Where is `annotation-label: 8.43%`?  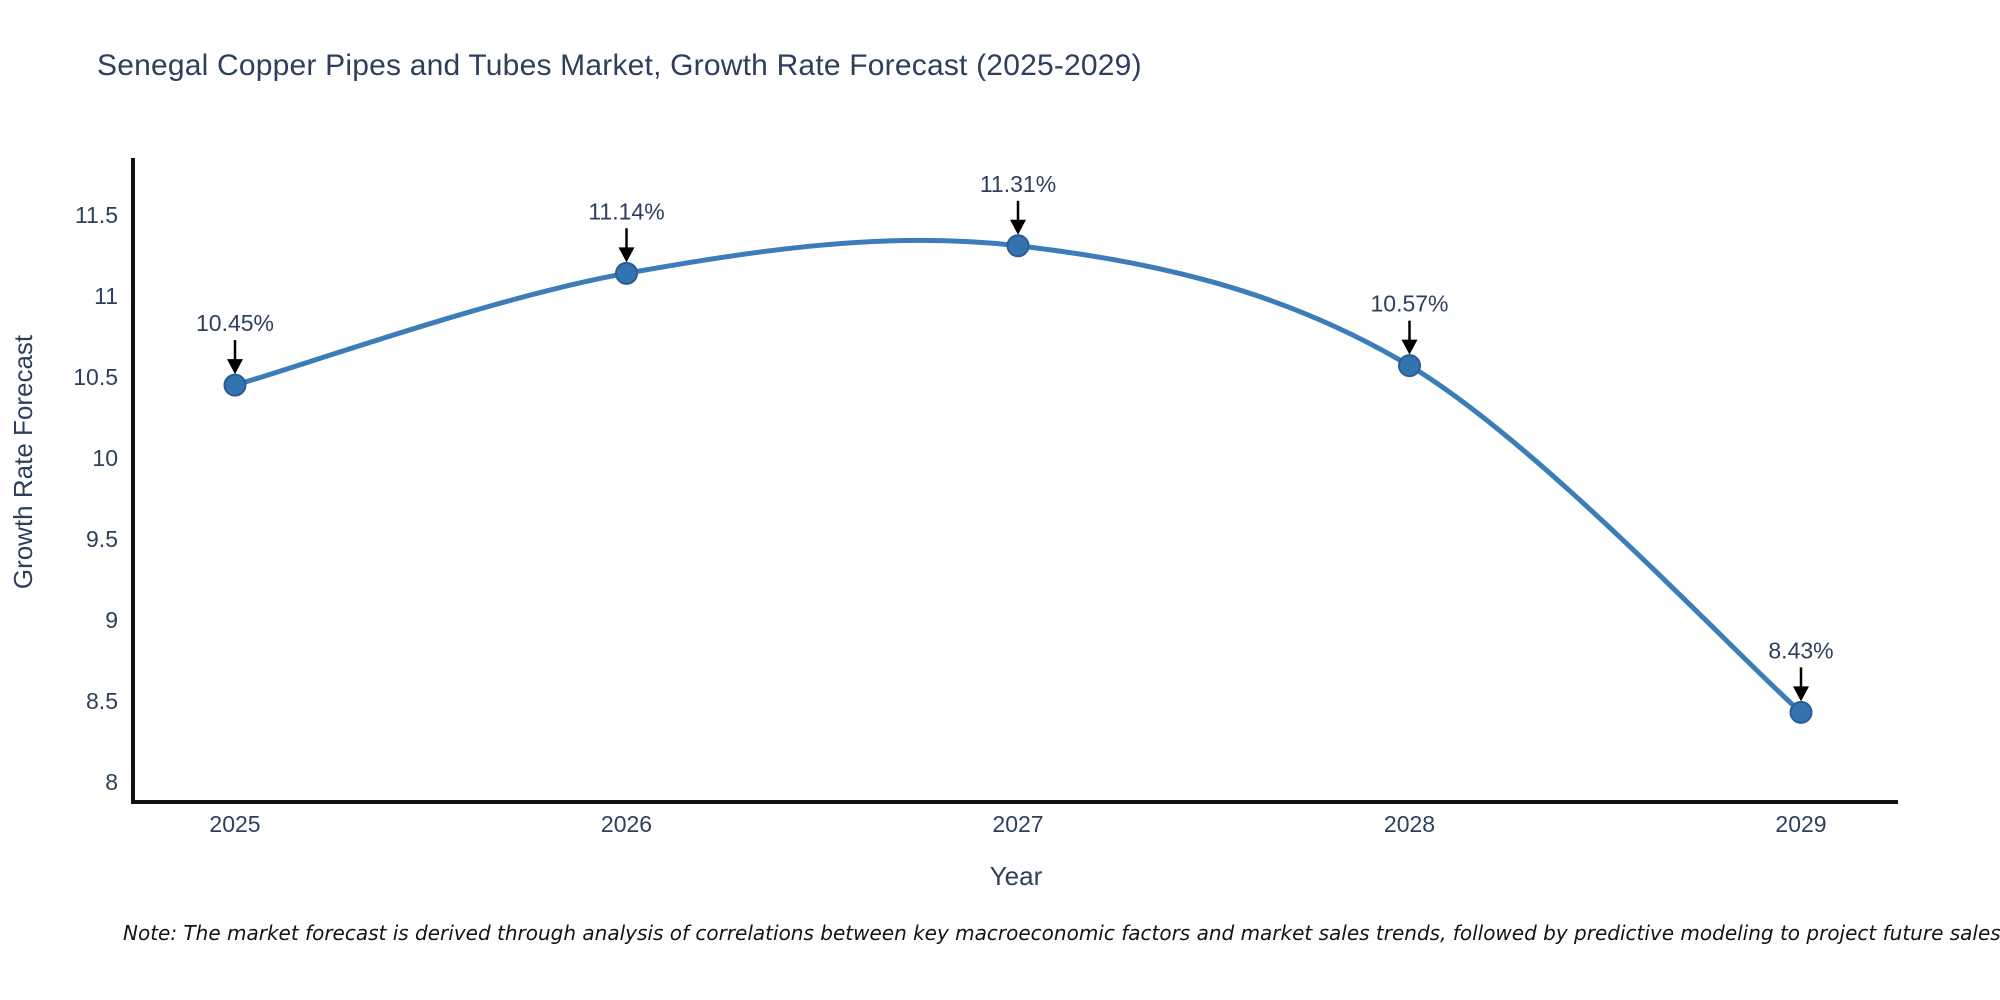
annotation-label: 8.43% is located at coordinates (1800, 650).